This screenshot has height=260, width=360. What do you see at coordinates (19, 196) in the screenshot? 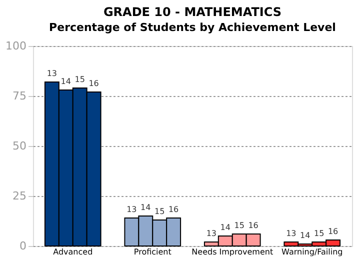
I see `y-tick-label: 25` at bounding box center [19, 196].